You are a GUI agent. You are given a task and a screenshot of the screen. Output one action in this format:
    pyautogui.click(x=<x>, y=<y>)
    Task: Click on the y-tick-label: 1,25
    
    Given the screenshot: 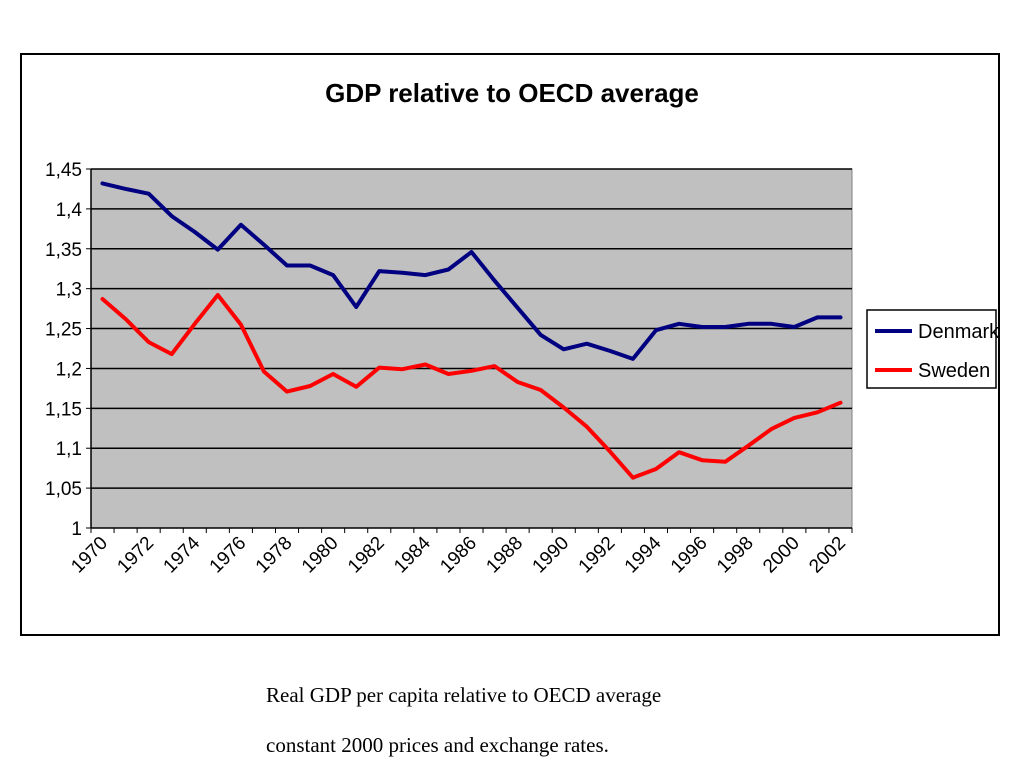 What is the action you would take?
    pyautogui.click(x=63, y=330)
    